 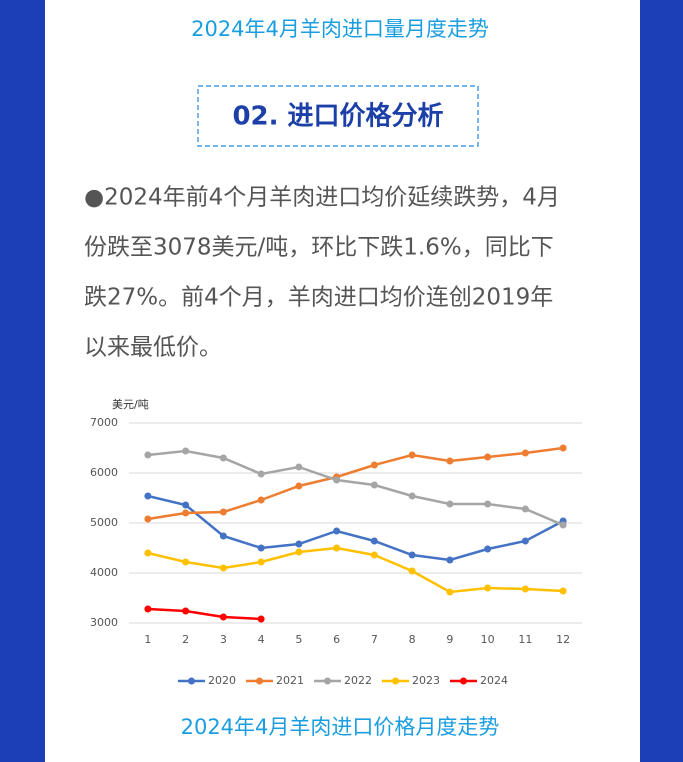 What do you see at coordinates (223, 639) in the screenshot?
I see `x-tick-label: 3` at bounding box center [223, 639].